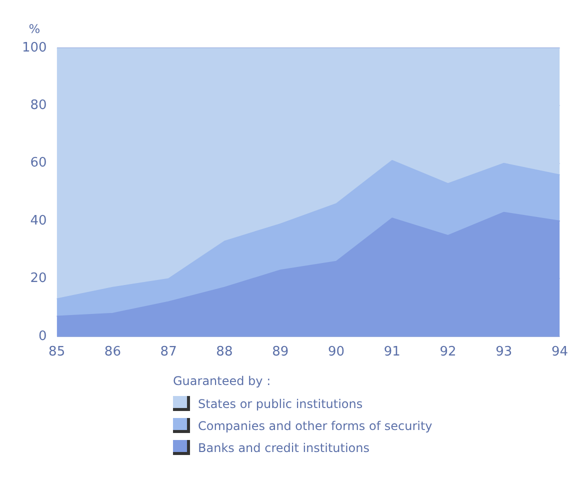 This screenshot has width=568, height=495. Describe the element at coordinates (38, 278) in the screenshot. I see `y-tick-label: 20` at that location.